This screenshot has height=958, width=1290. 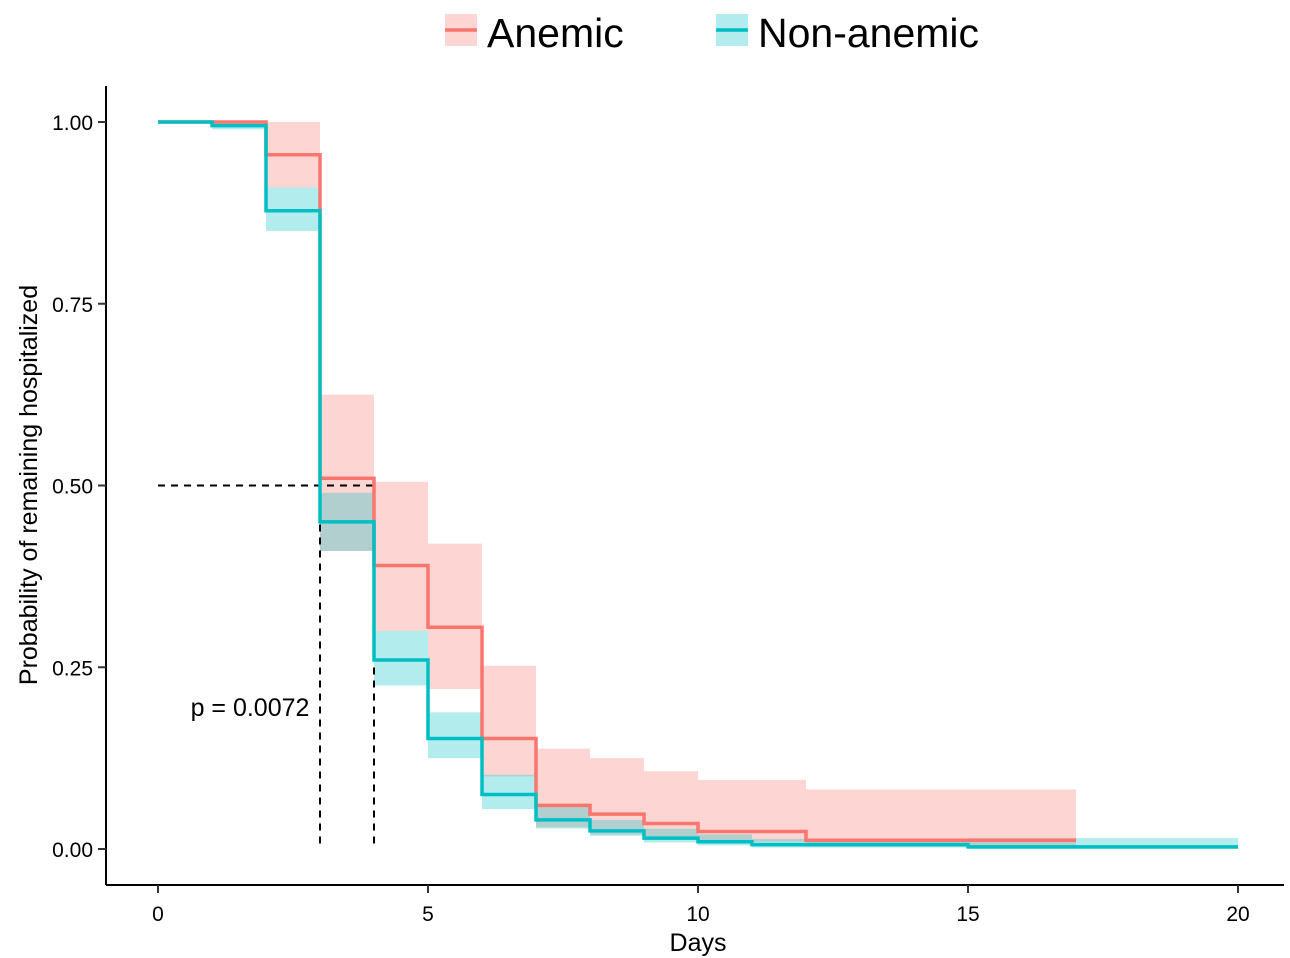 I want to click on y-tick-label: 0.25, so click(x=72, y=668).